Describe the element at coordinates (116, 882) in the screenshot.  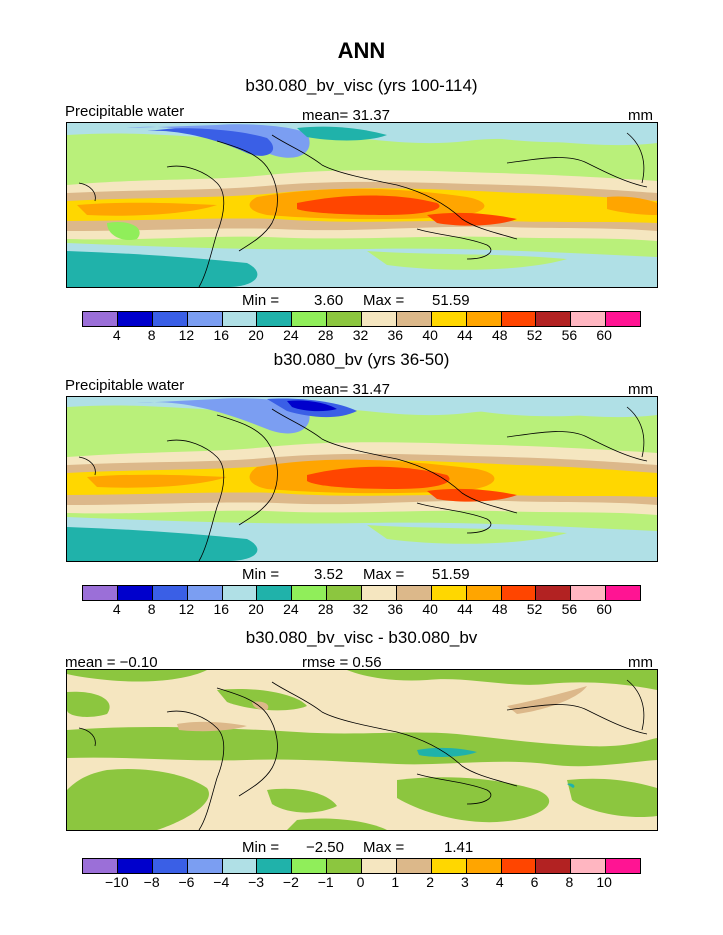
I see `colorbar-tick-label: −10` at that location.